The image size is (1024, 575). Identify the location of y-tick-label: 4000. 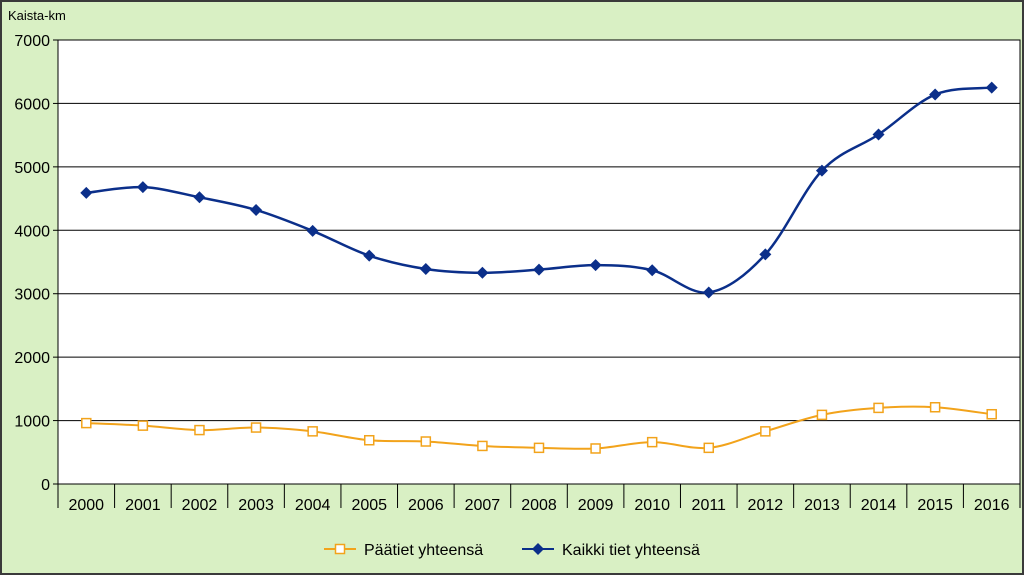
(32, 231).